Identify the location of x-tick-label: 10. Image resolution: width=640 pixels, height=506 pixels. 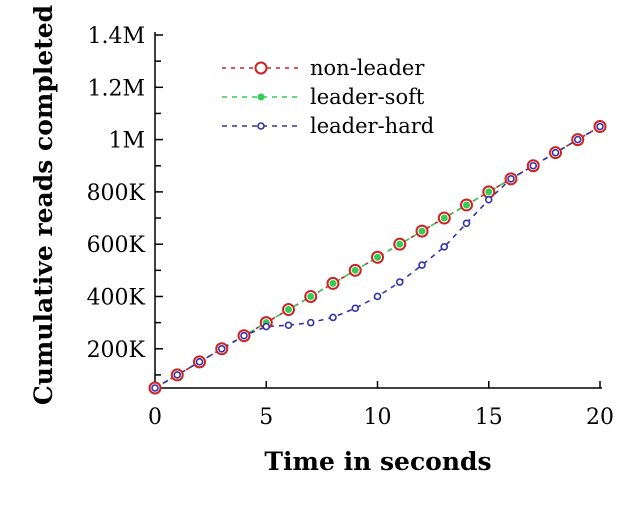
(378, 417).